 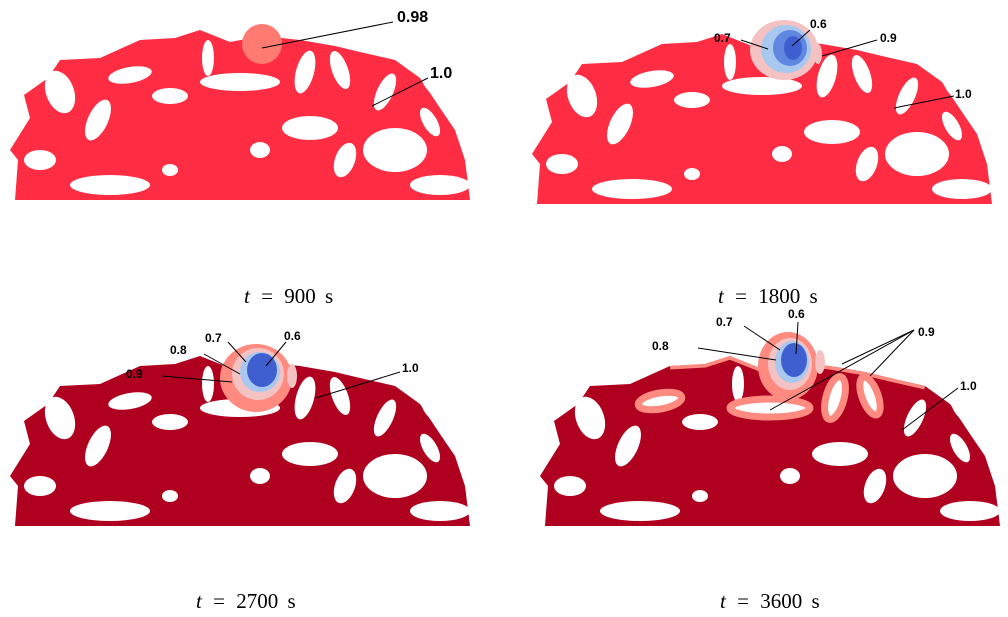 What do you see at coordinates (288, 296) in the screenshot?
I see `caption-1: t = 900 s` at bounding box center [288, 296].